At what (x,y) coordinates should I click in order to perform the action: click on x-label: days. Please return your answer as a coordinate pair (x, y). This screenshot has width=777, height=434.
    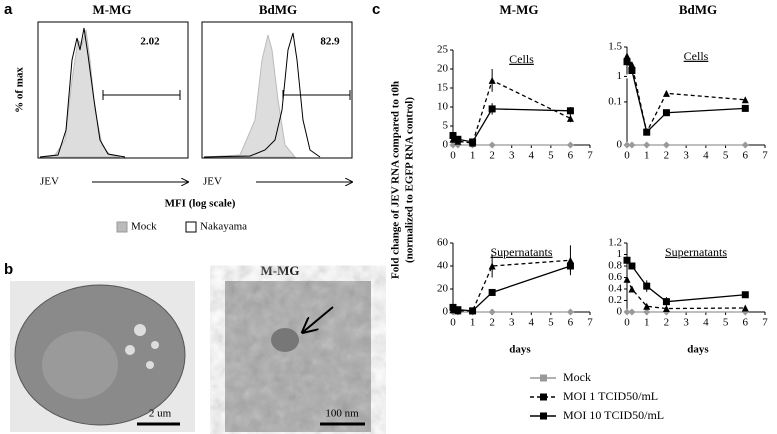
    Looking at the image, I should click on (698, 350).